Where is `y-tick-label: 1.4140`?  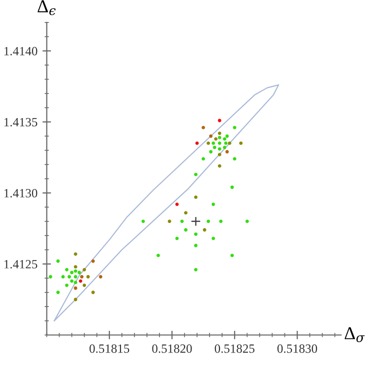 y-tick-label: 1.4140 is located at coordinates (21, 51).